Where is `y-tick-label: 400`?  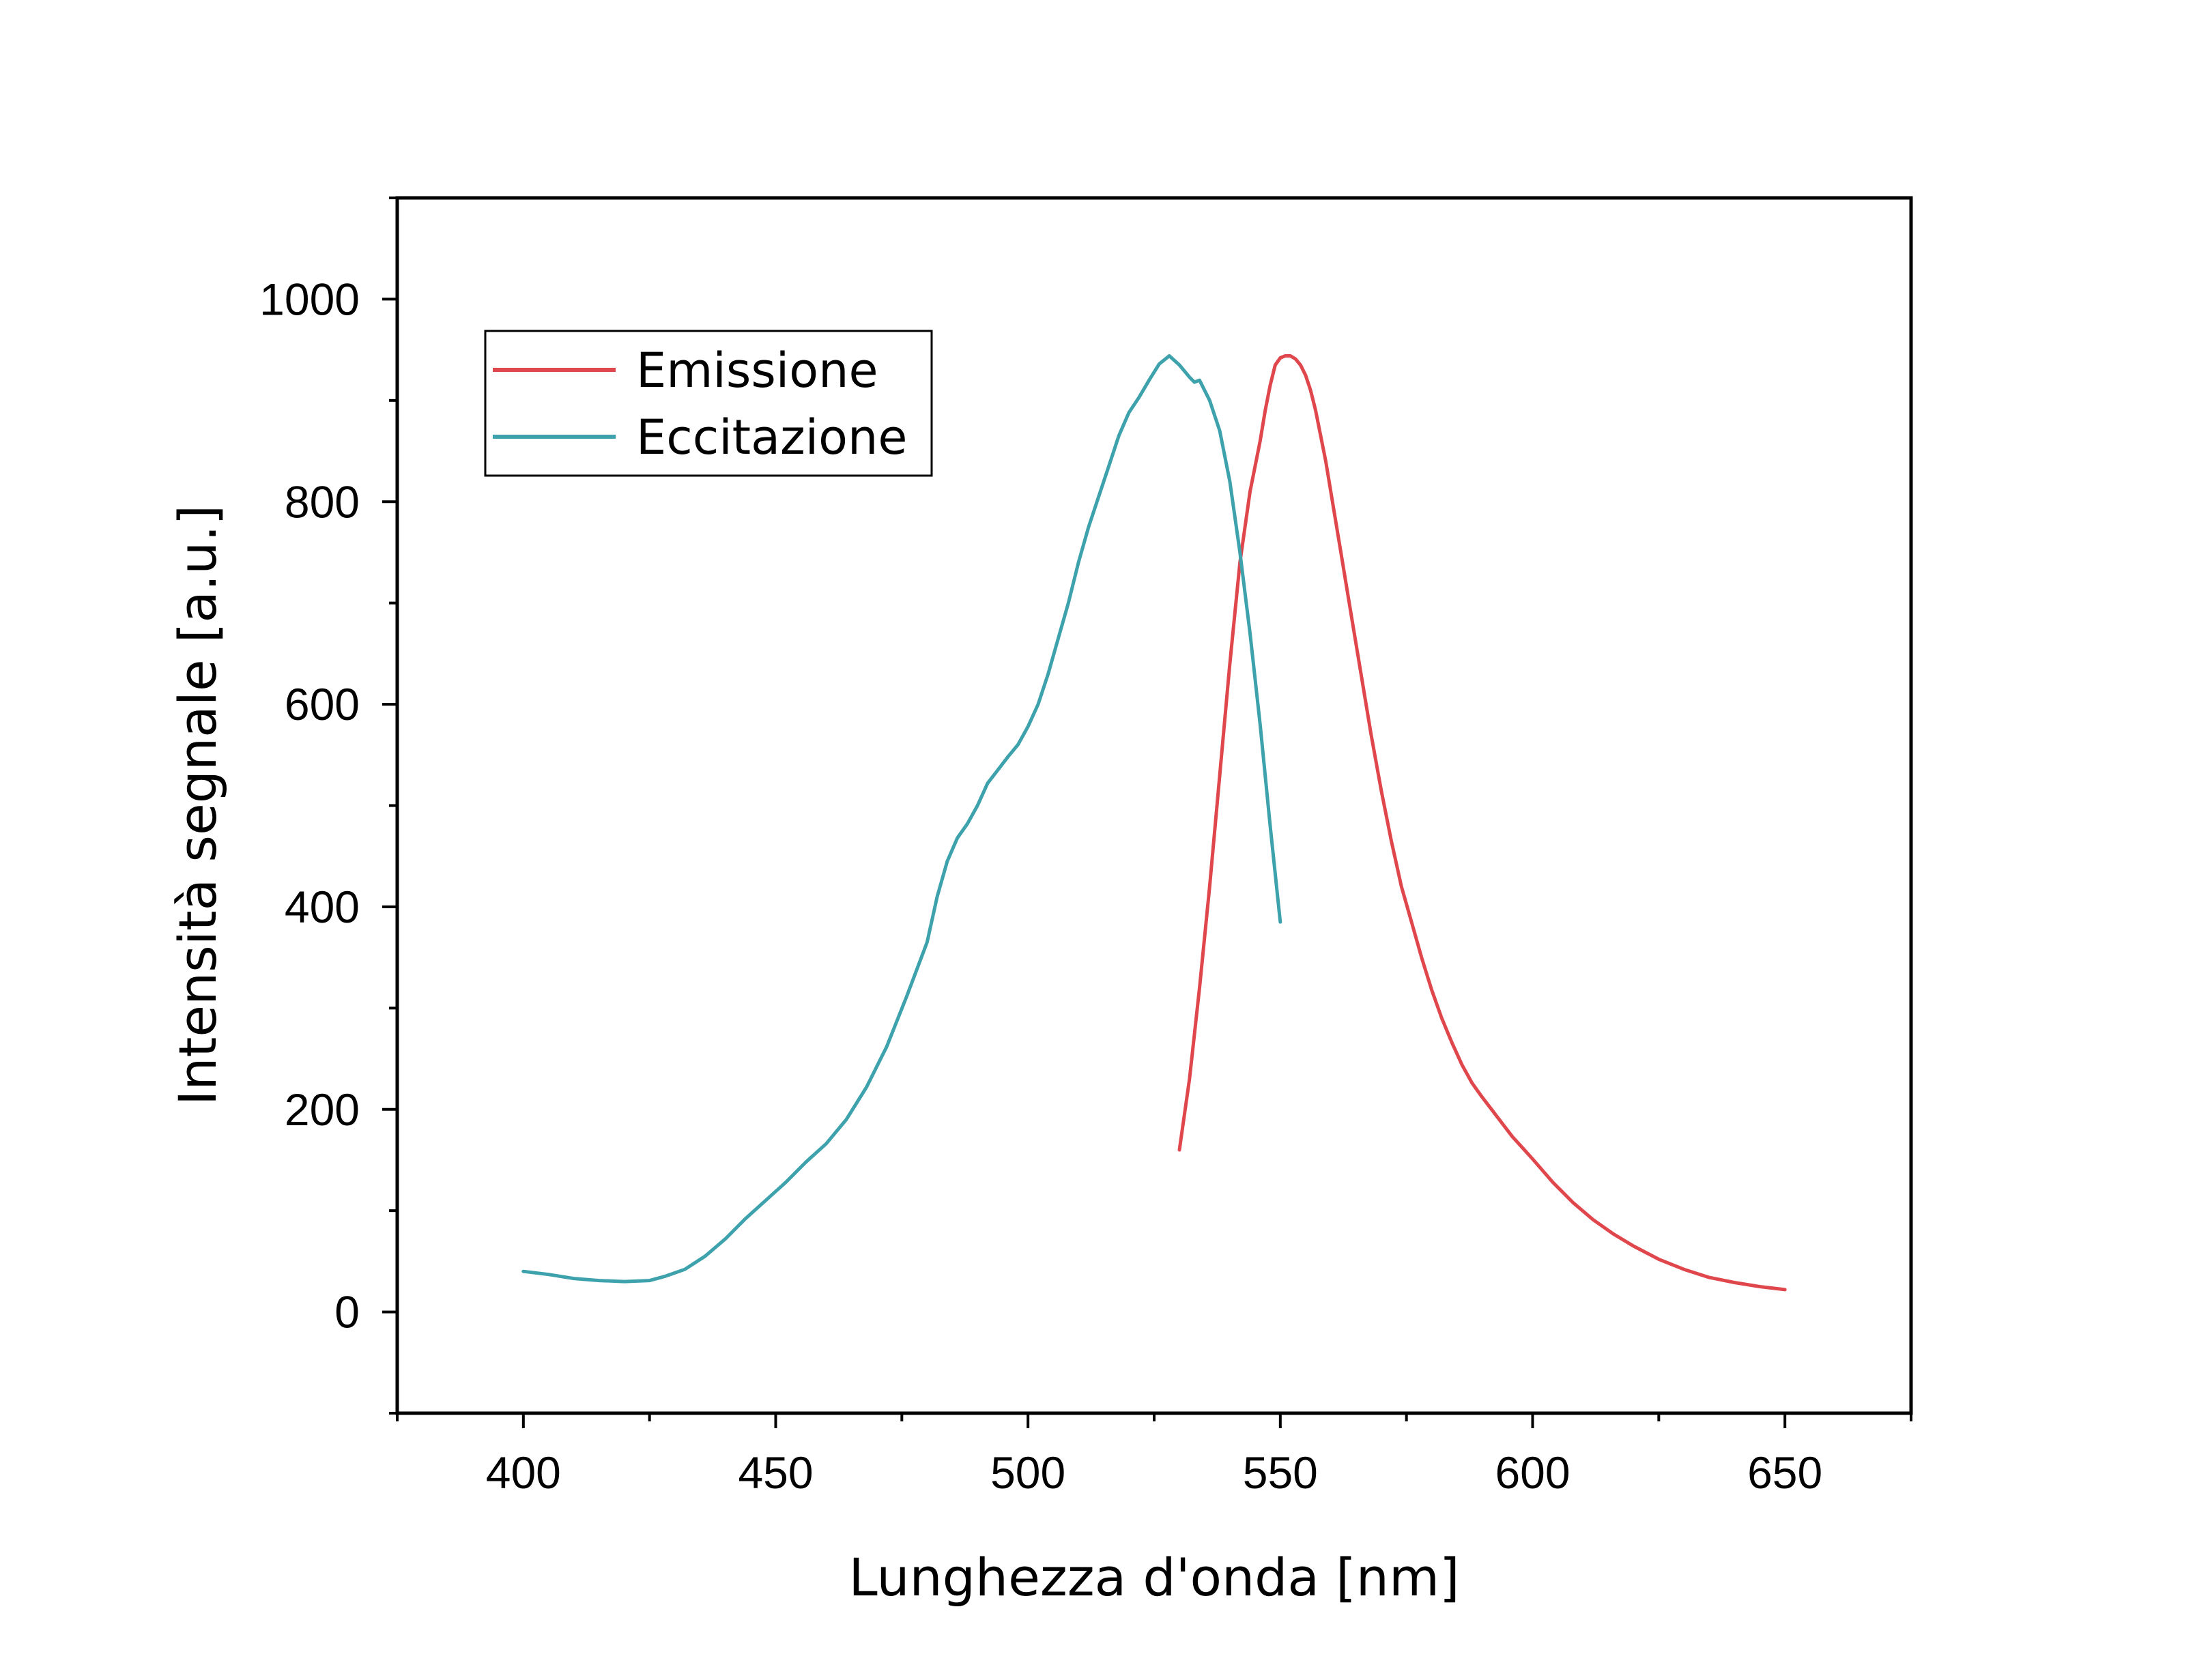 y-tick-label: 400 is located at coordinates (323, 907).